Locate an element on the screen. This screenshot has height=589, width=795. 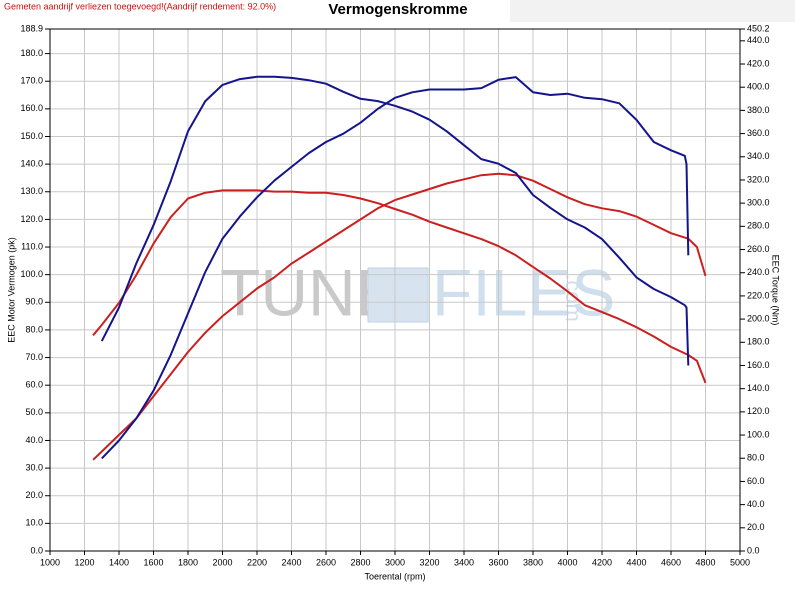
y2-tick-label: 160.0 is located at coordinates (758, 365).